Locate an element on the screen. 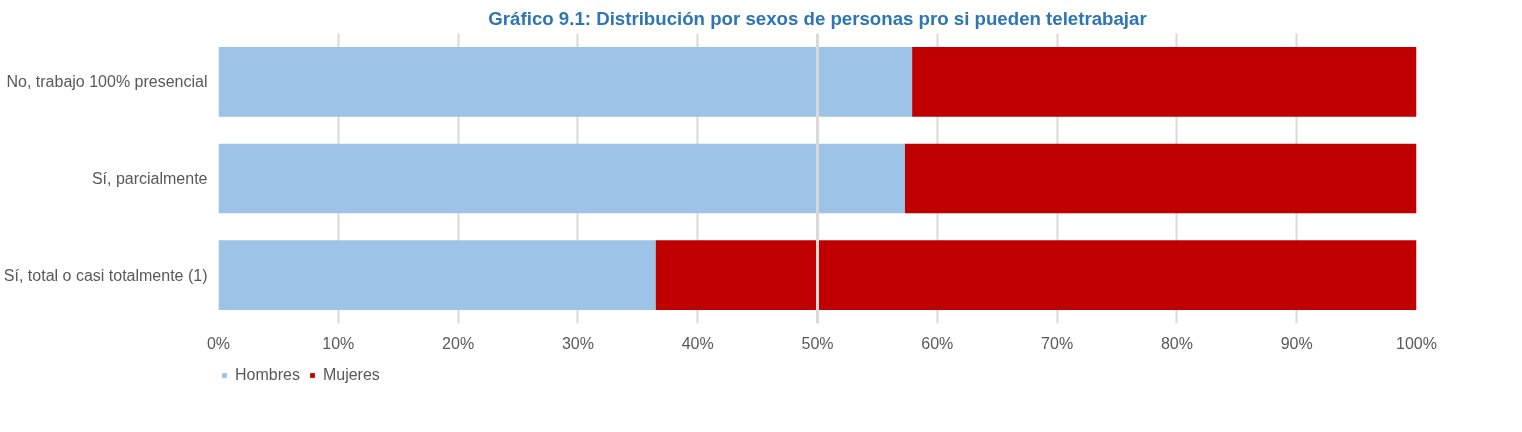  legend-label: Mujeres is located at coordinates (351, 375).